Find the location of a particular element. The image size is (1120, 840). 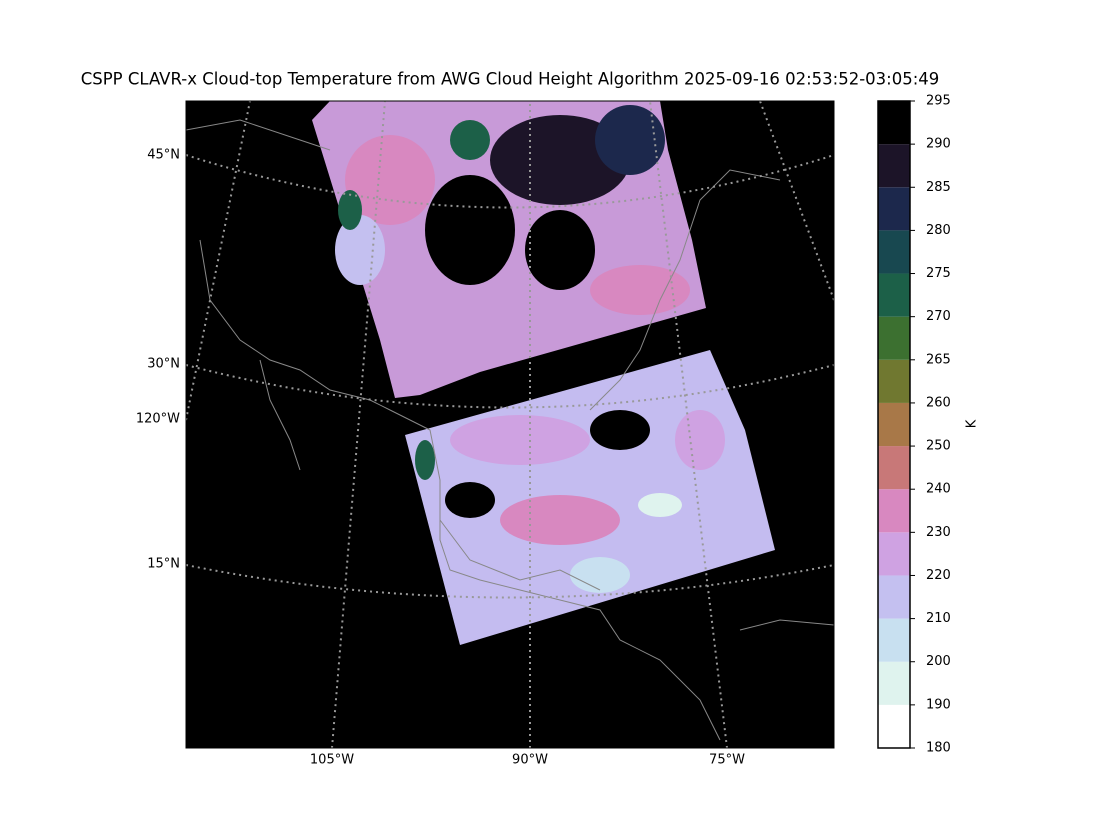

colorbar-tick-label: 260 is located at coordinates (938, 402).